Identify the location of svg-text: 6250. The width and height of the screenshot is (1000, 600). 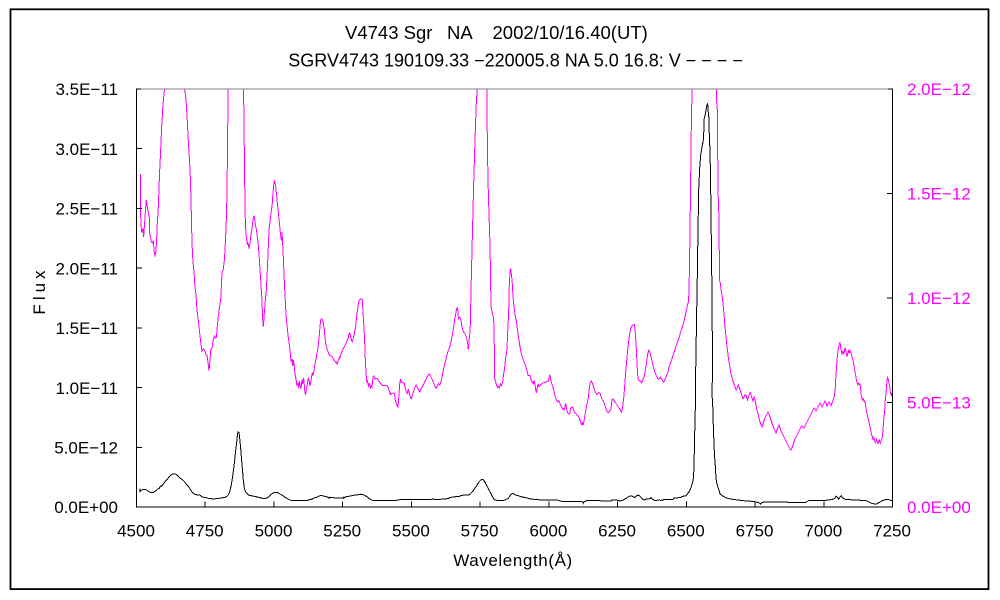
(617, 530).